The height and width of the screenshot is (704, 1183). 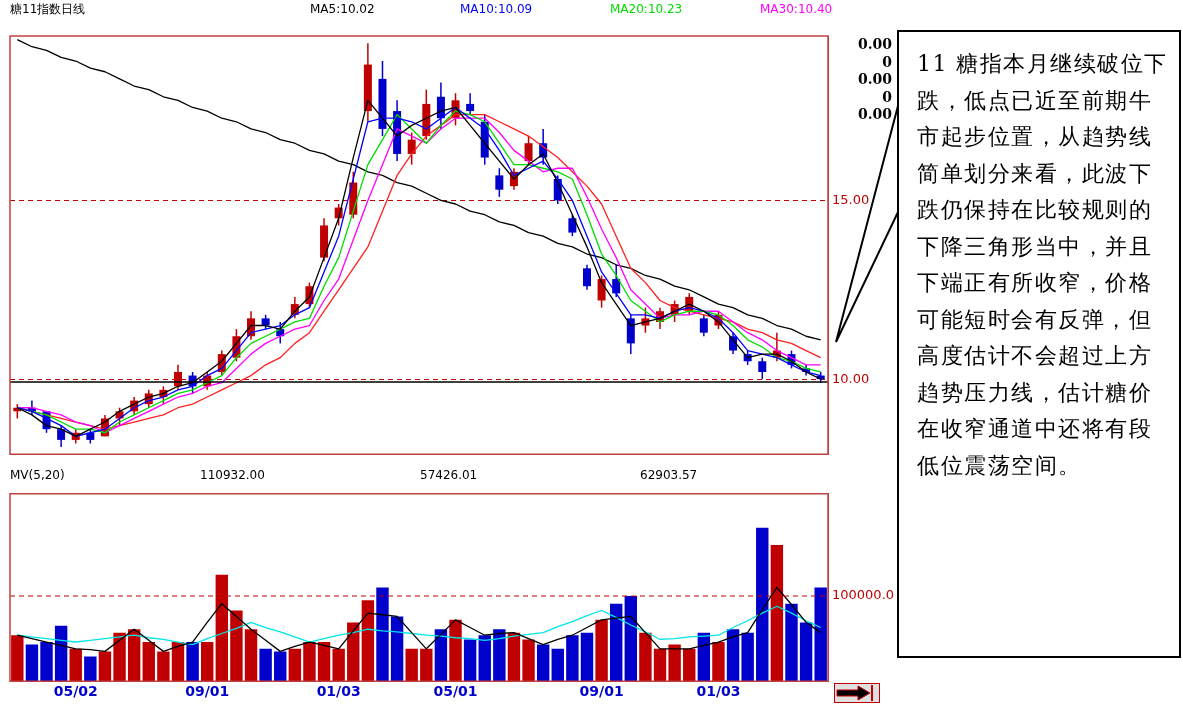 What do you see at coordinates (851, 199) in the screenshot?
I see `y-tick-label: 15.00` at bounding box center [851, 199].